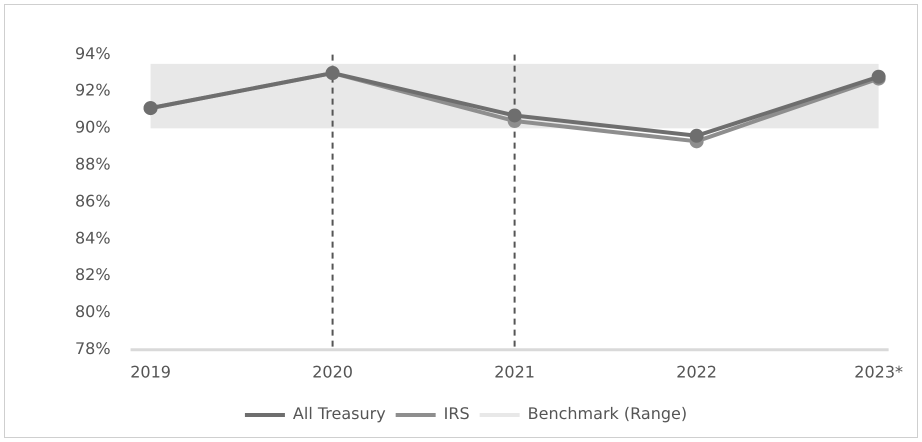 This screenshot has height=442, width=922. What do you see at coordinates (93, 90) in the screenshot?
I see `y-tick-label: 92%` at bounding box center [93, 90].